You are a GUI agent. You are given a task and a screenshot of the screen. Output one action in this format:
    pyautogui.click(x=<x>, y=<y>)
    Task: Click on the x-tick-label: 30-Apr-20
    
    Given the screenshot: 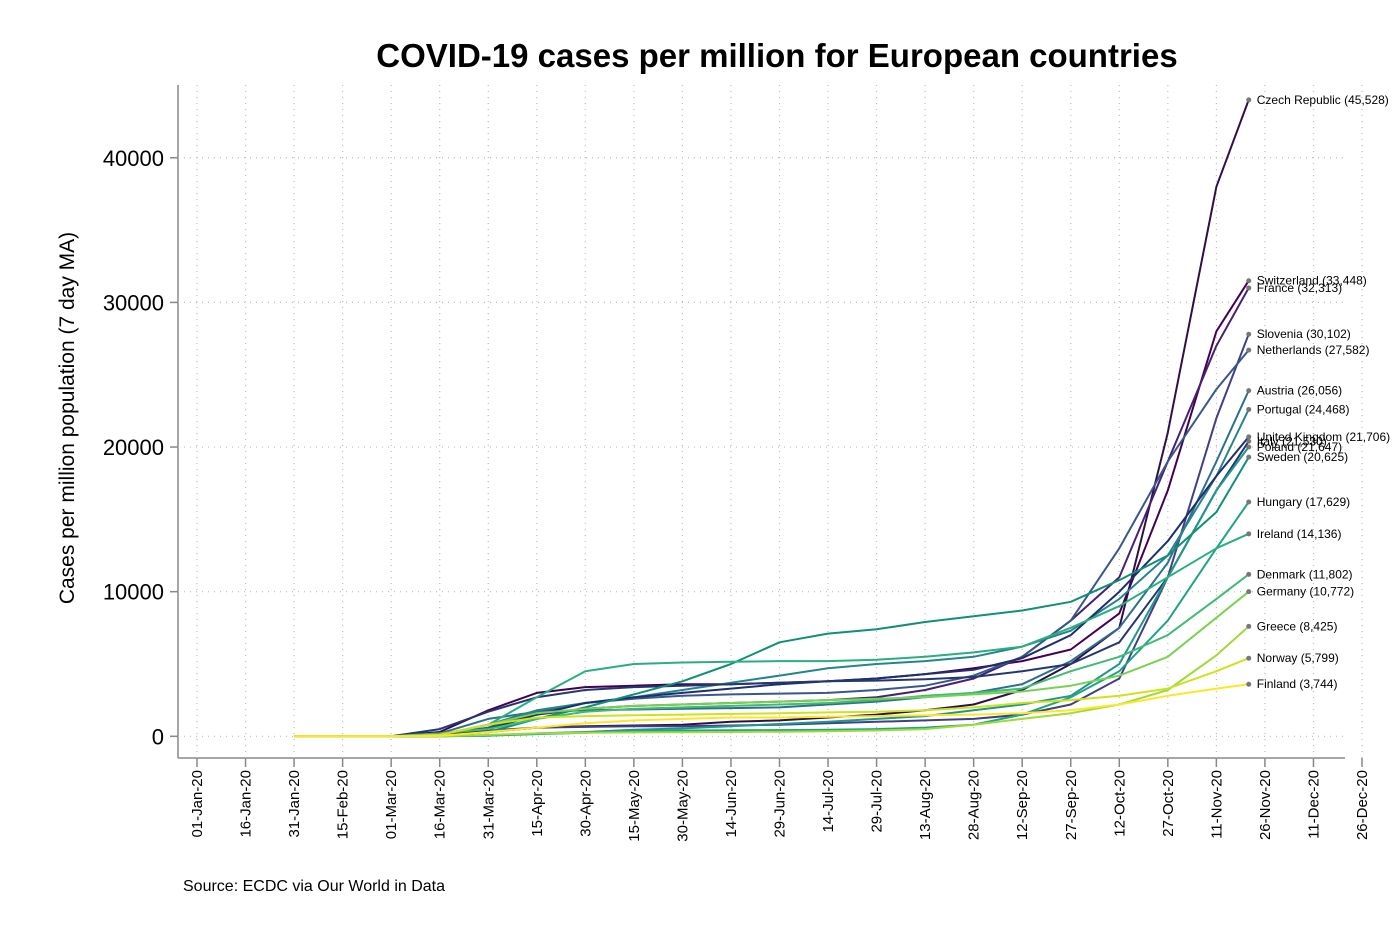 What is the action you would take?
    pyautogui.click(x=585, y=803)
    